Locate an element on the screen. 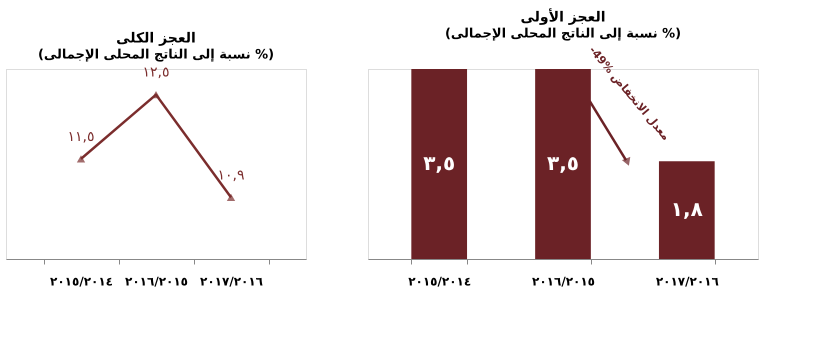  chart-title: العجز الكلى is located at coordinates (156, 38).